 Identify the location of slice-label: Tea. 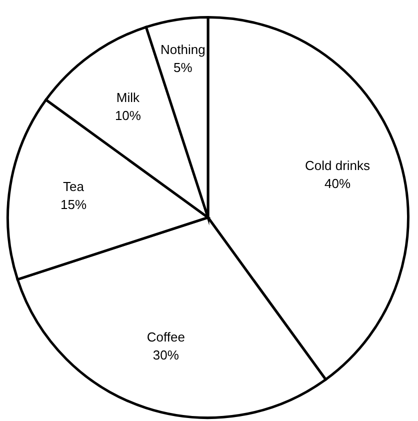
(74, 186).